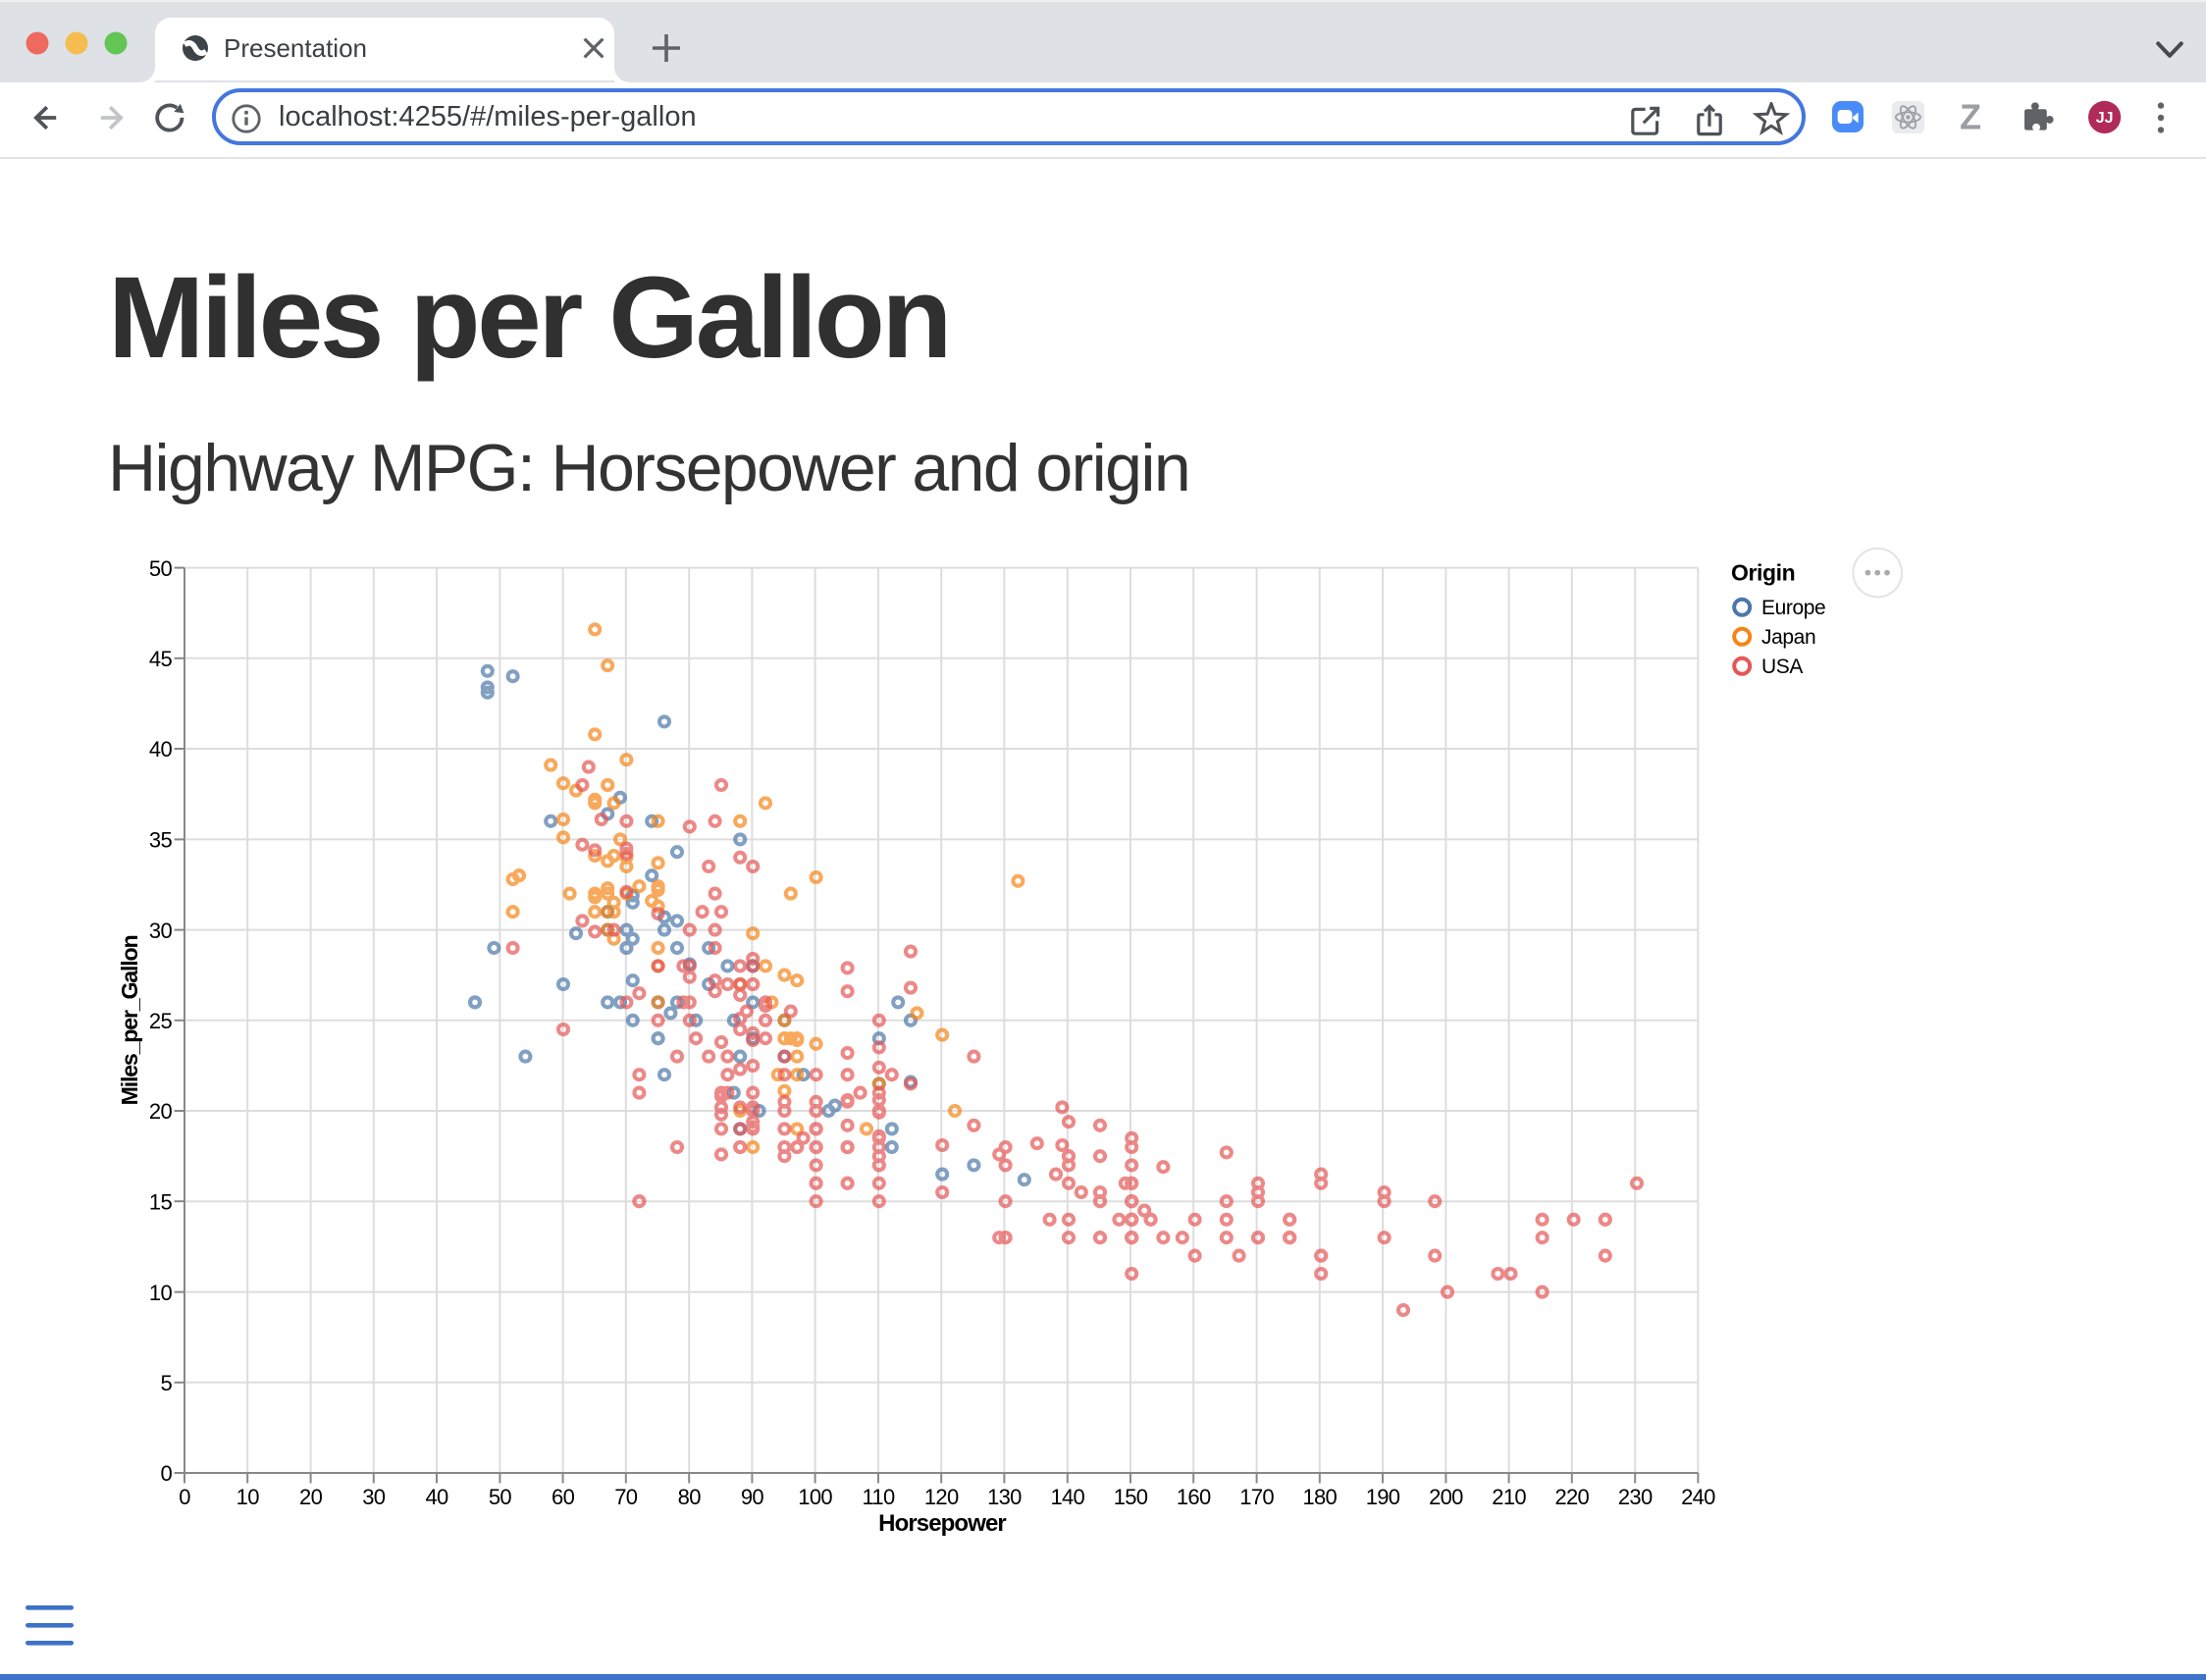 Image resolution: width=2206 pixels, height=1680 pixels. I want to click on svg-text: 170, so click(1257, 1497).